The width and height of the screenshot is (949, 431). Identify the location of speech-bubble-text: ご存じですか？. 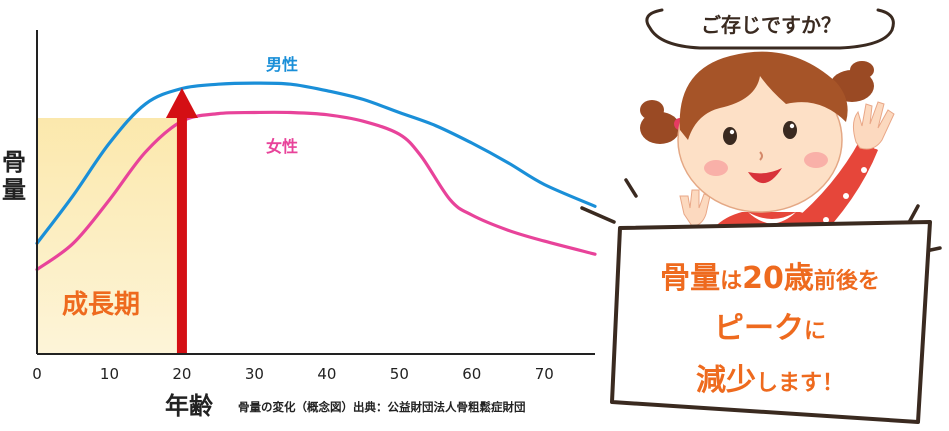
(771, 25).